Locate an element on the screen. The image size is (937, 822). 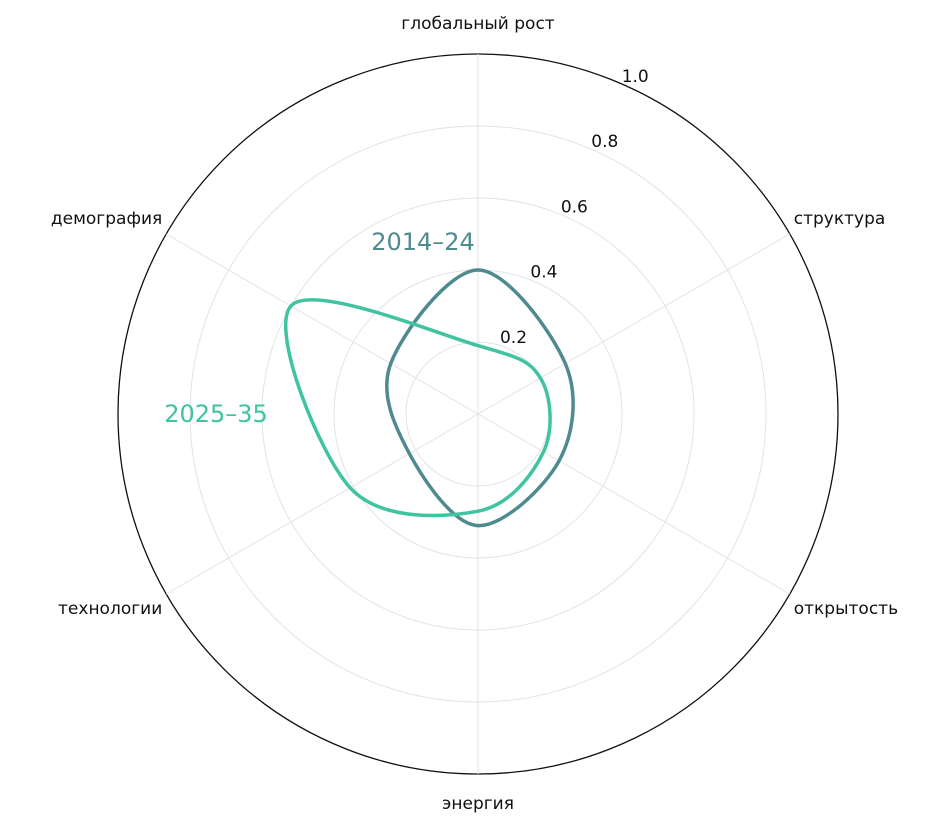
series-label: 2014–24 is located at coordinates (423, 242).